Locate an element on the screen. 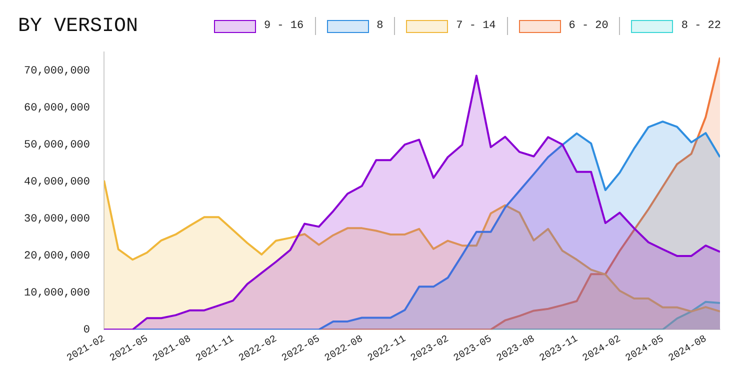  y-tick-label: 70,000,000 is located at coordinates (57, 71).